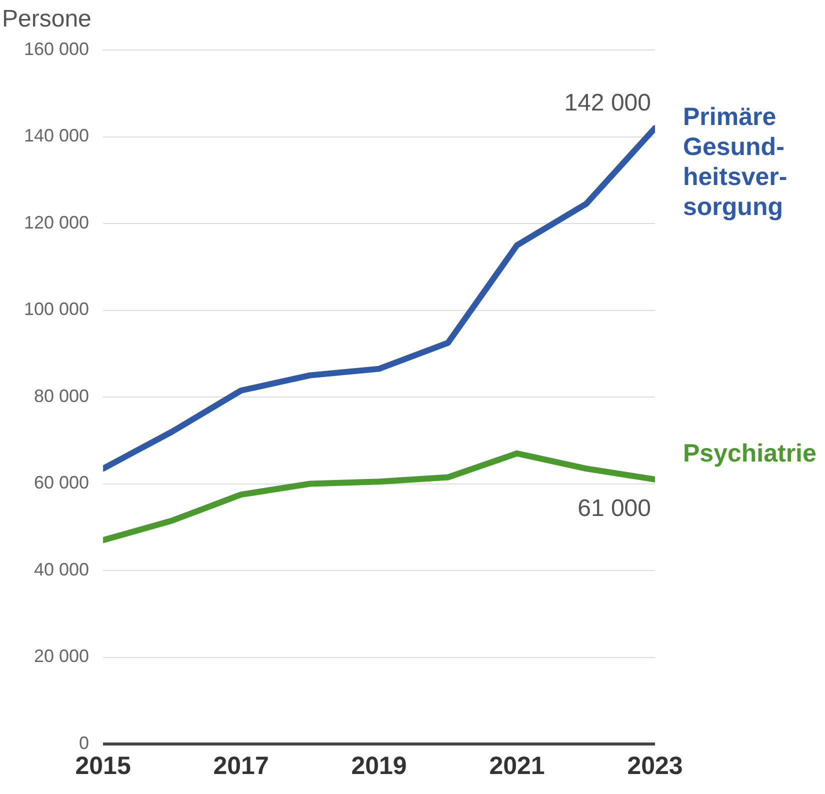 Image resolution: width=825 pixels, height=794 pixels. I want to click on y-tick-label: 20 000, so click(62, 656).